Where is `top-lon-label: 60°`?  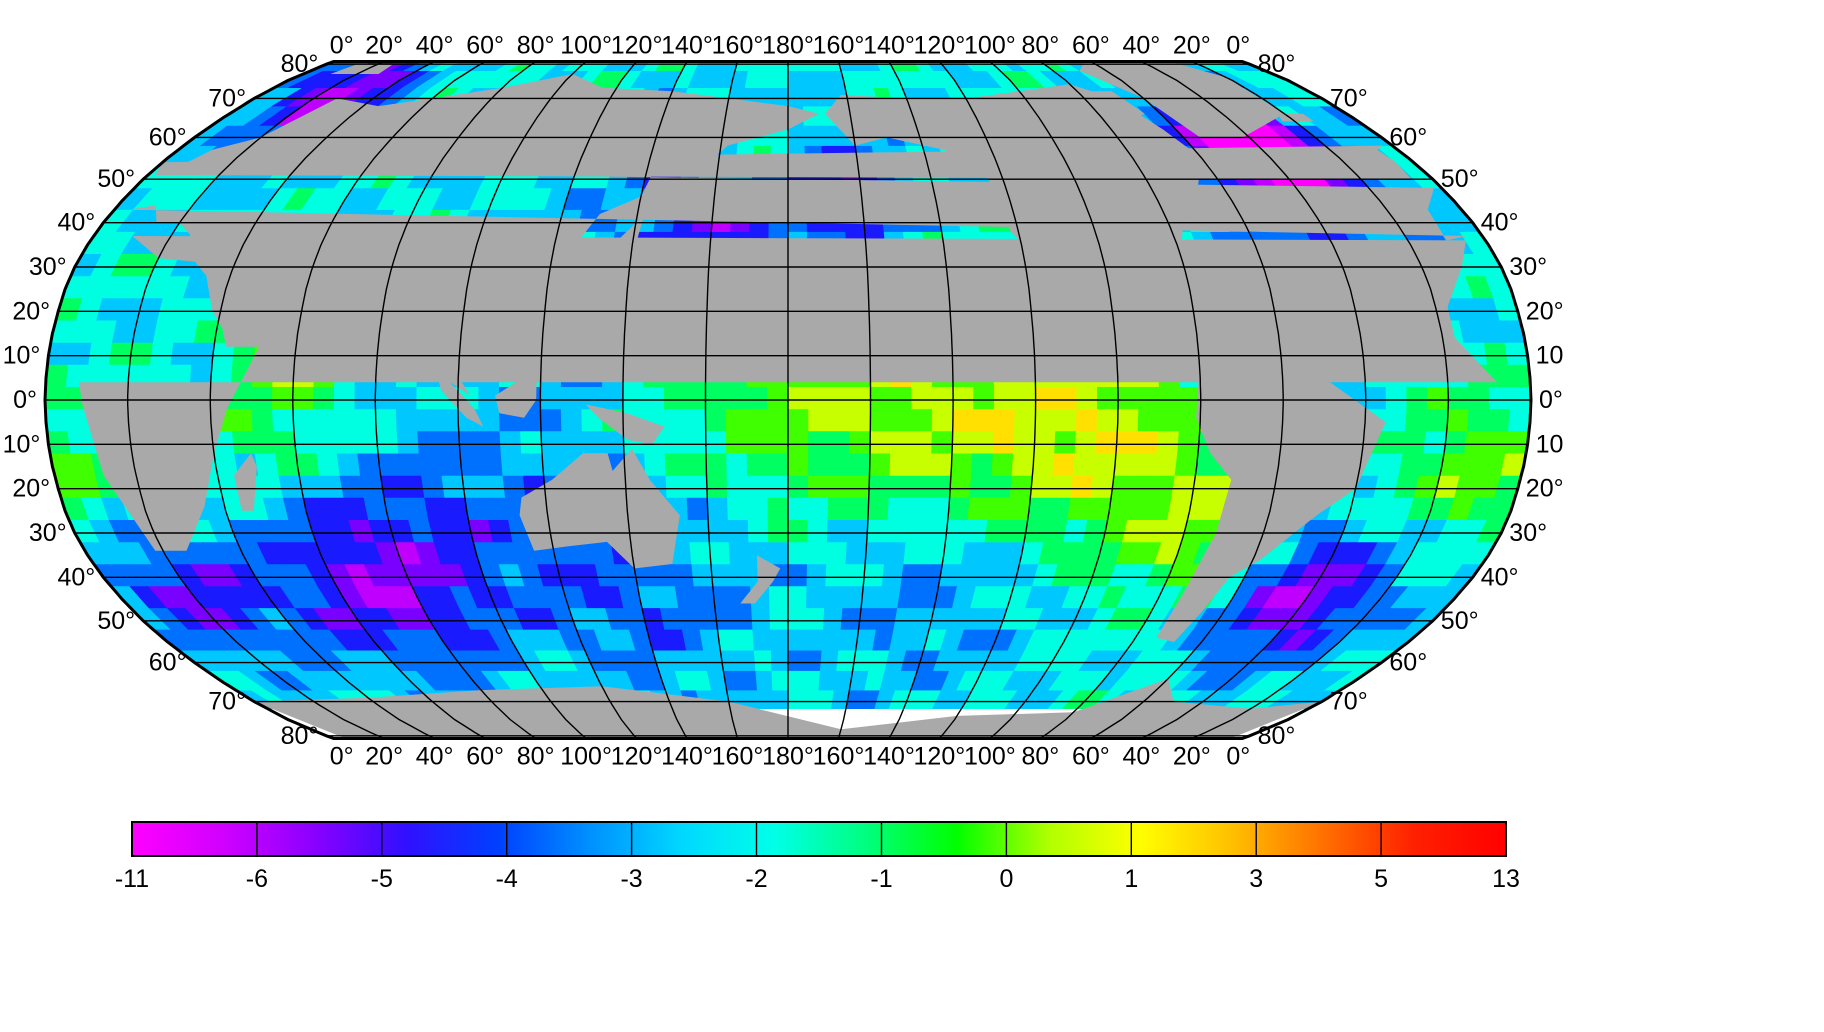
top-lon-label: 60° is located at coordinates (1091, 46).